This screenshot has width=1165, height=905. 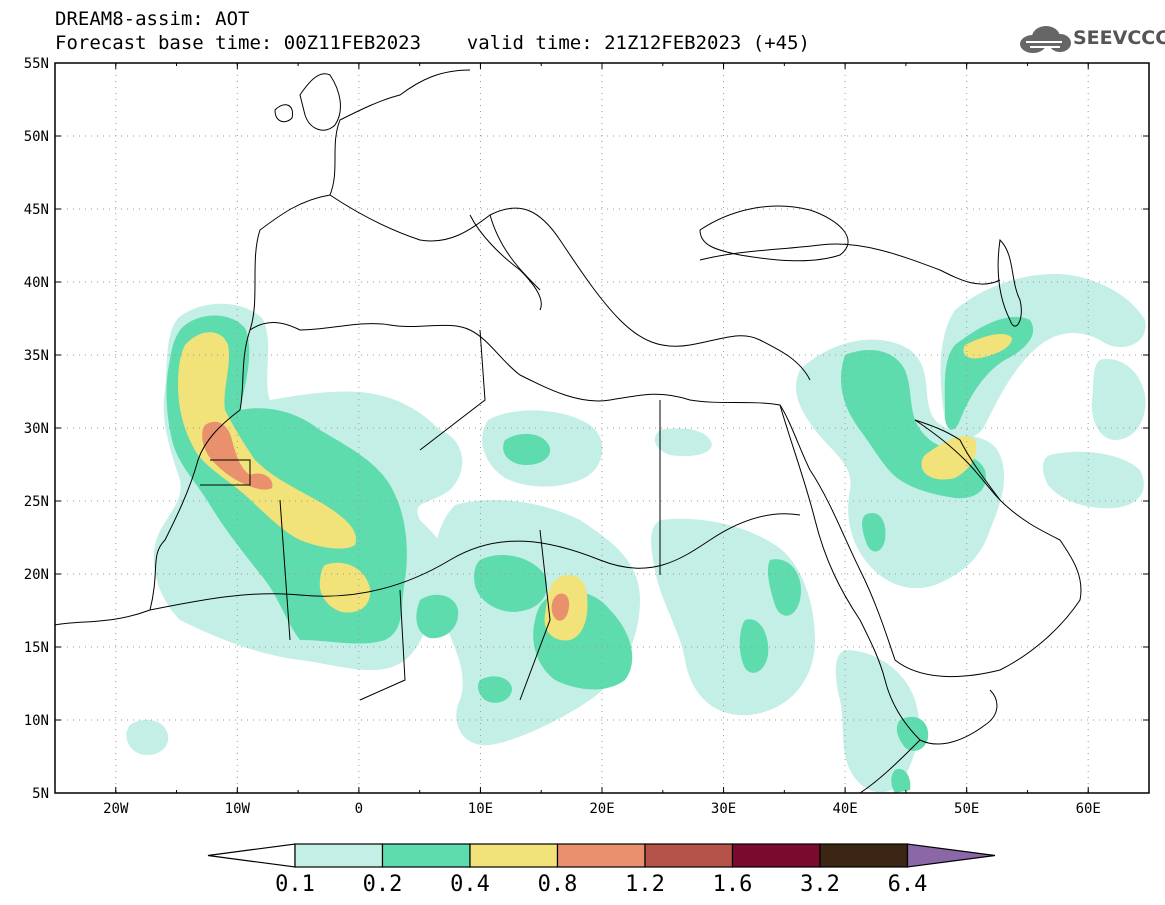 What do you see at coordinates (36, 575) in the screenshot?
I see `latitude-label: 20N` at bounding box center [36, 575].